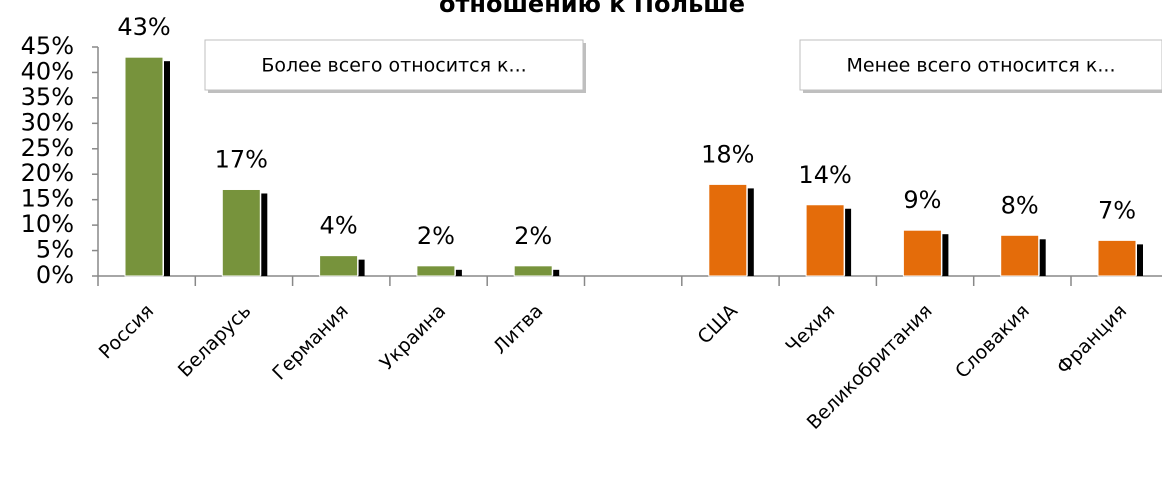 The height and width of the screenshot is (486, 1162). What do you see at coordinates (47, 97) in the screenshot?
I see `y-tick-label: 35%` at bounding box center [47, 97].